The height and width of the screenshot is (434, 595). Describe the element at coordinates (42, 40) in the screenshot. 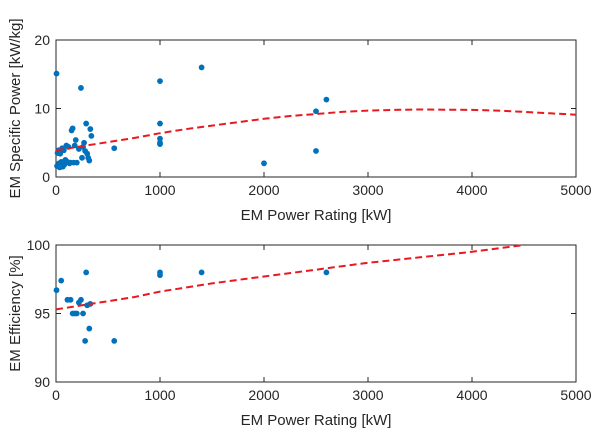

I see `y-tick-label: 20` at that location.